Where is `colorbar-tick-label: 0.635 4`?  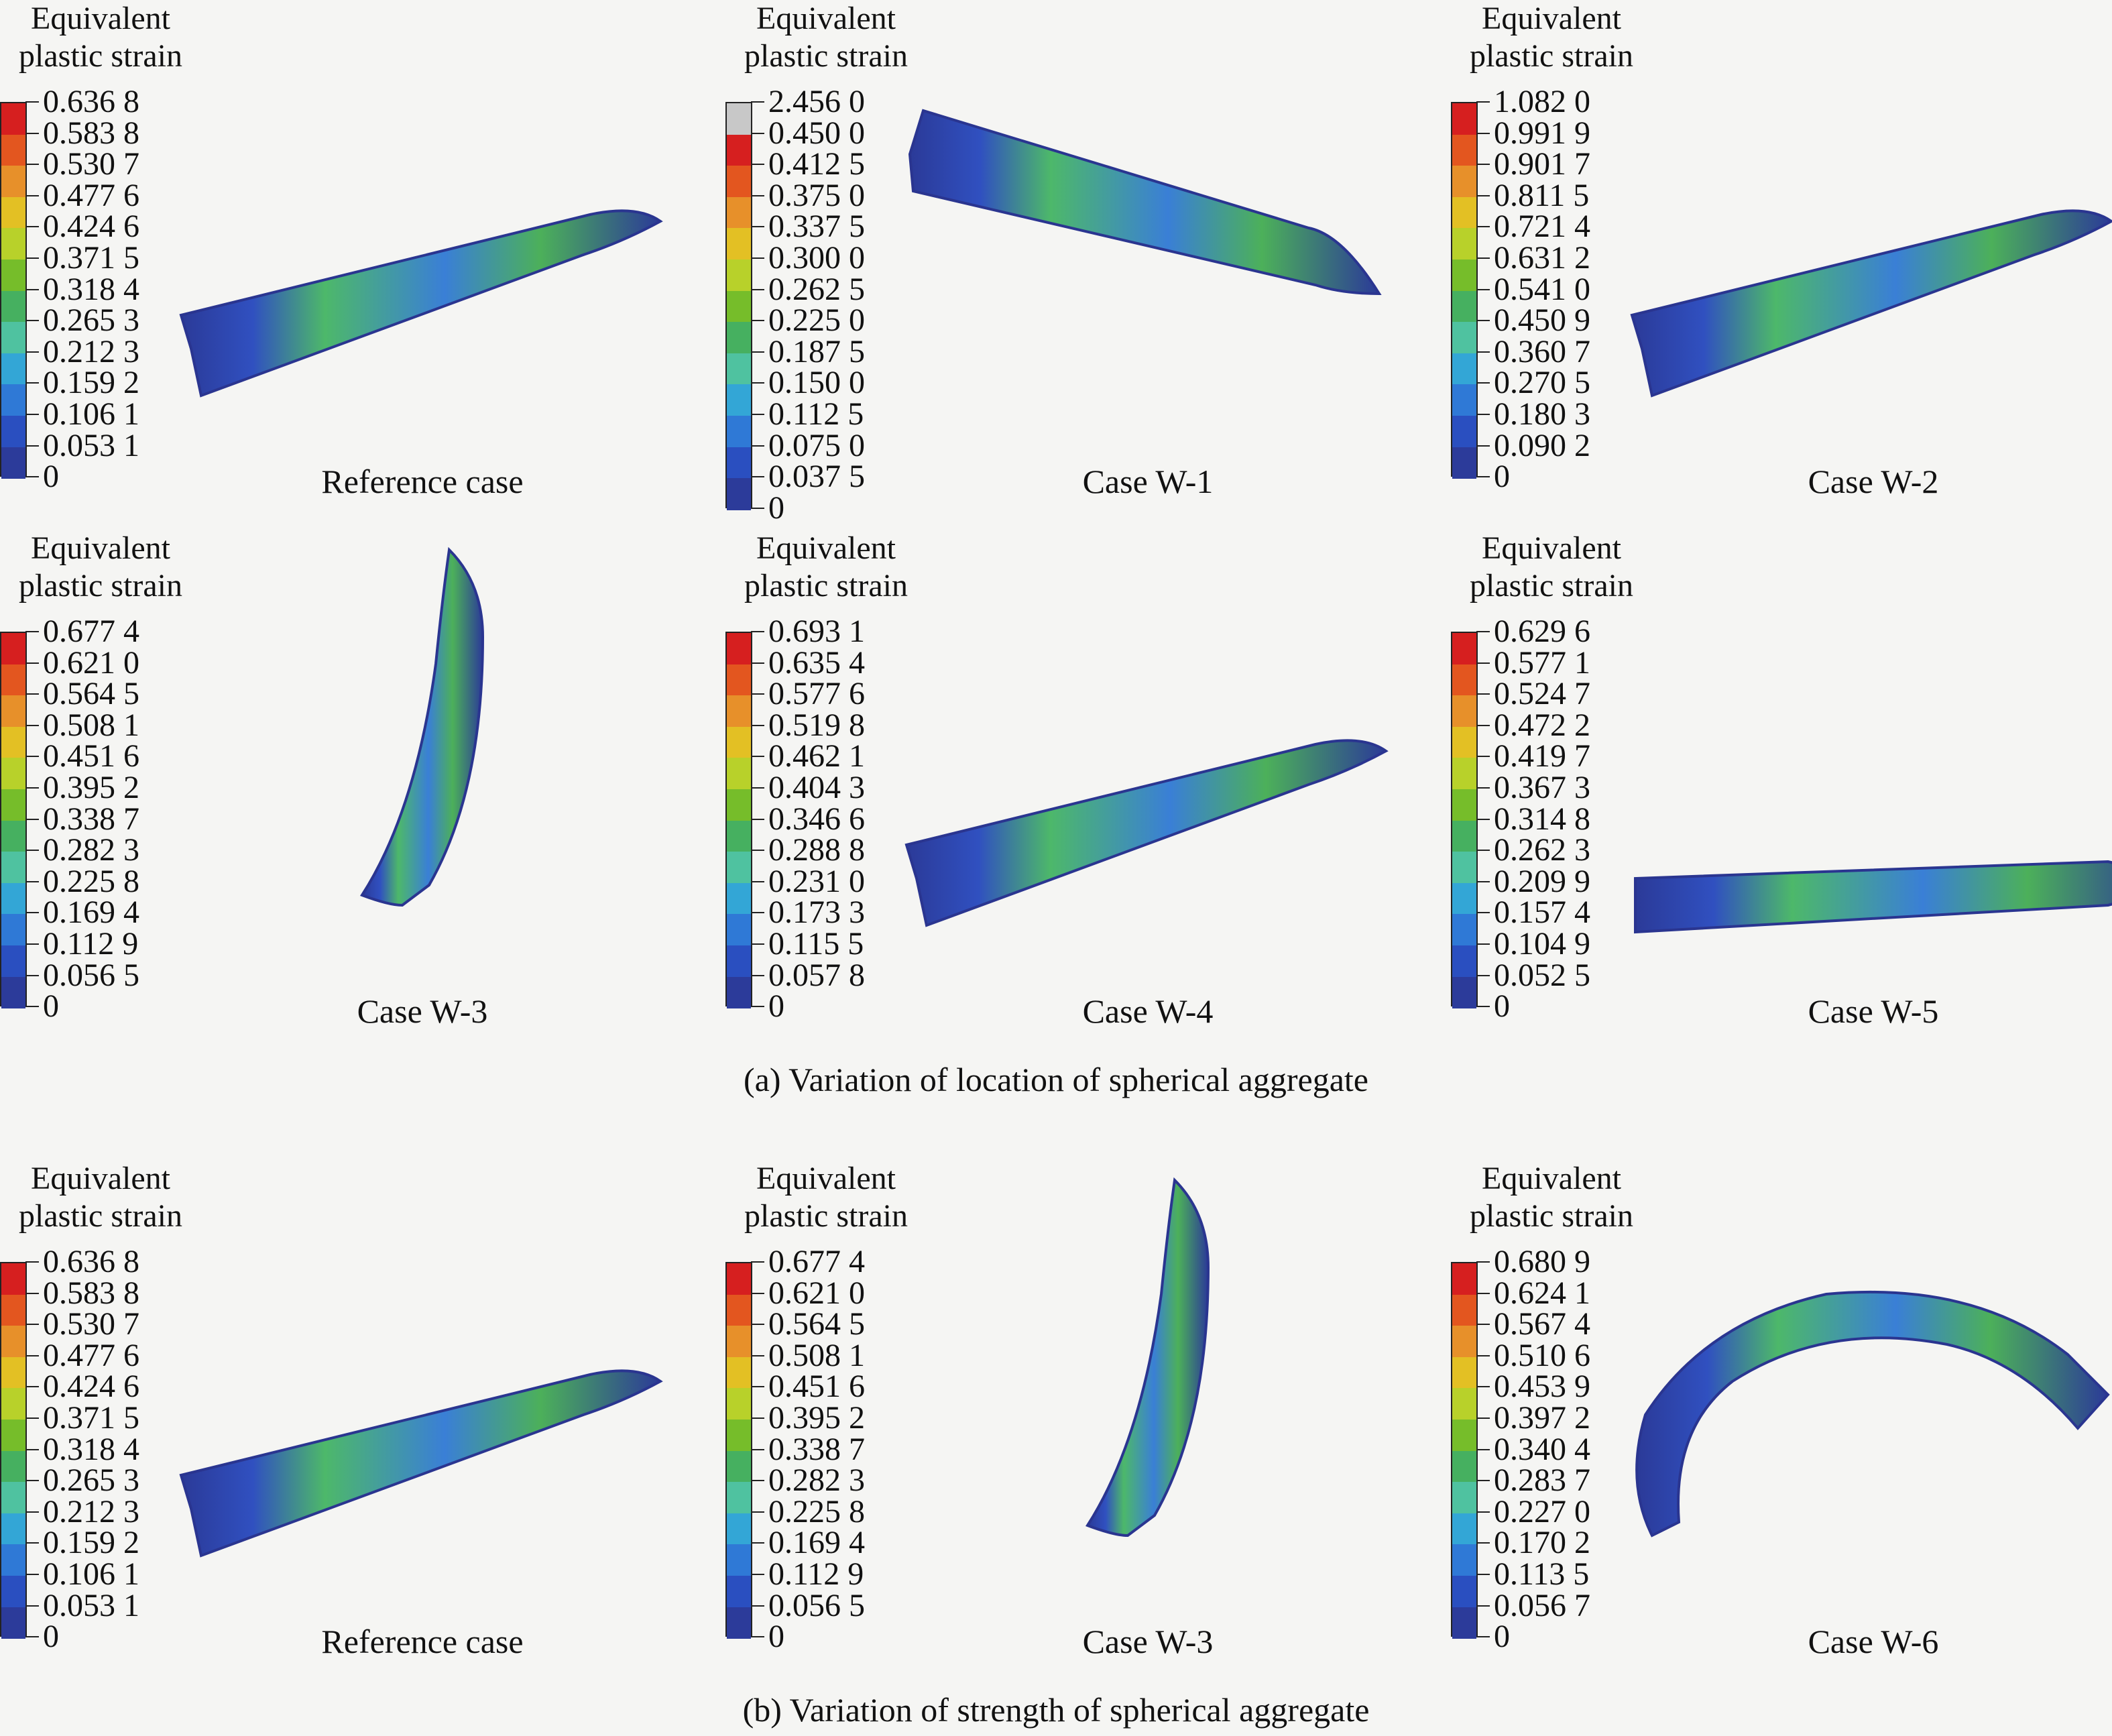
colorbar-tick-label: 0.635 4 is located at coordinates (816, 662).